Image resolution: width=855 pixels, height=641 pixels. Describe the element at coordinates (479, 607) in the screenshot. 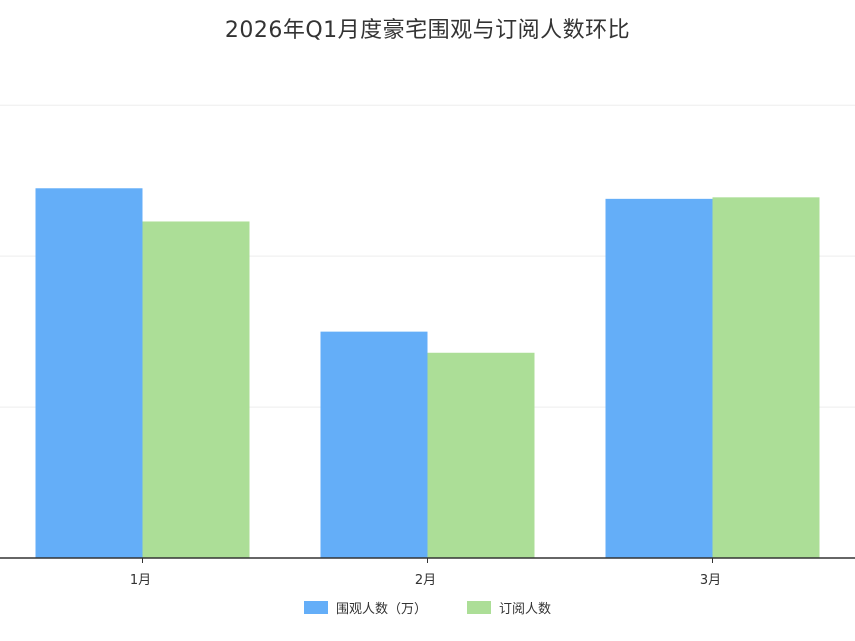

I see `legend-swatch-subscribers` at that location.